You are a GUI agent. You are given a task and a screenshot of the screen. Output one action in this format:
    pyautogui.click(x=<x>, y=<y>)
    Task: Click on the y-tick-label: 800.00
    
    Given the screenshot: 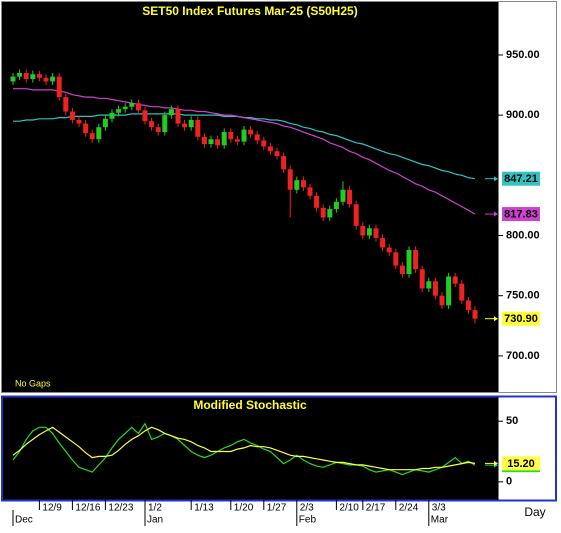 What is the action you would take?
    pyautogui.click(x=523, y=235)
    